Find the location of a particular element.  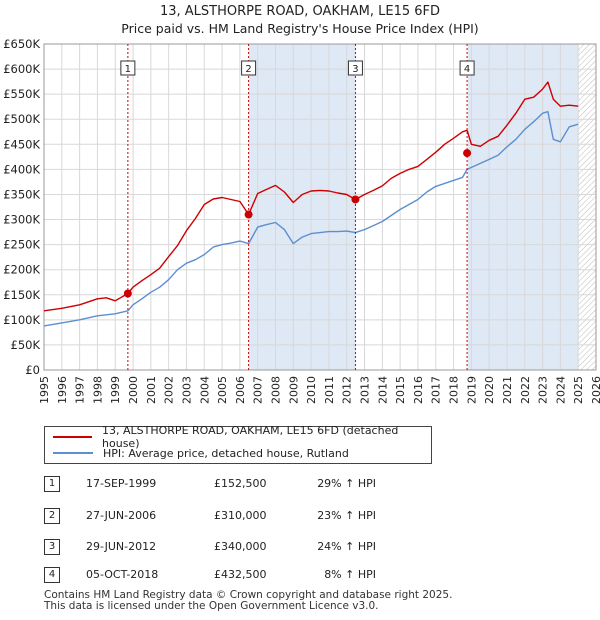

transaction-row: 4 05-OCT-2018 £432,500 8% ↑ HPI is located at coordinates (300, 576).